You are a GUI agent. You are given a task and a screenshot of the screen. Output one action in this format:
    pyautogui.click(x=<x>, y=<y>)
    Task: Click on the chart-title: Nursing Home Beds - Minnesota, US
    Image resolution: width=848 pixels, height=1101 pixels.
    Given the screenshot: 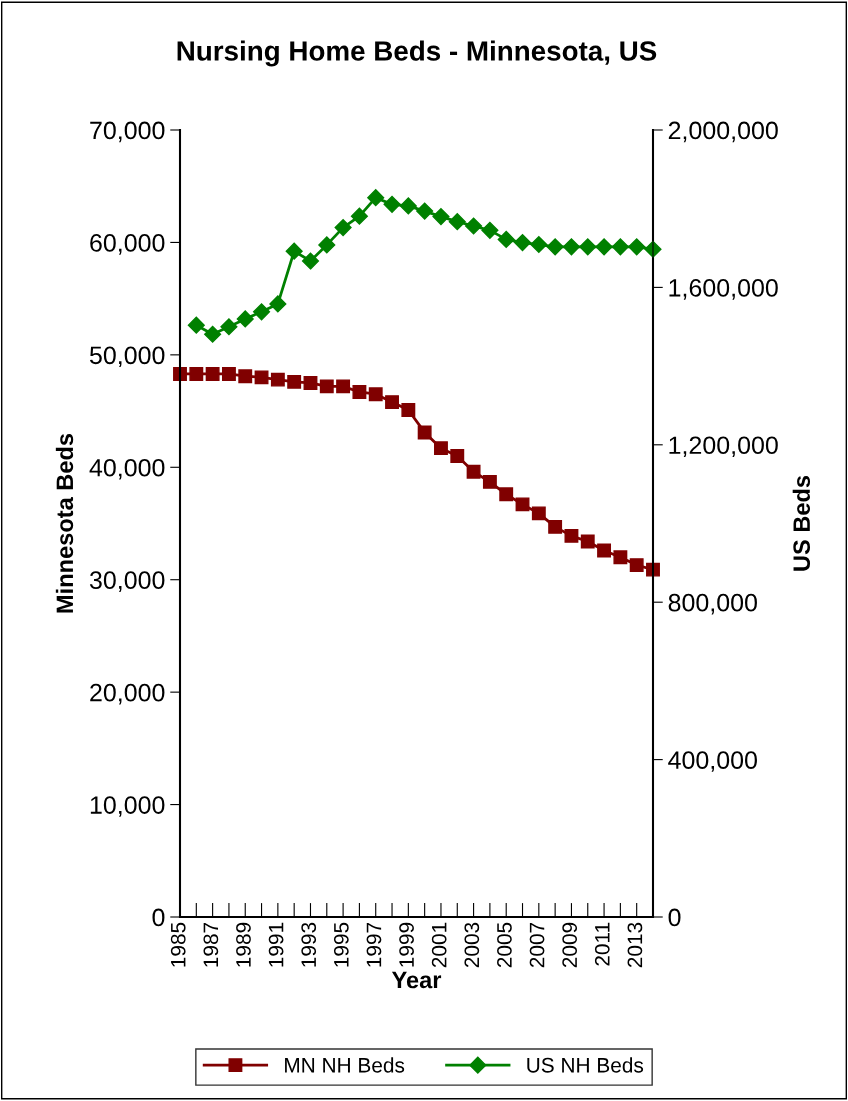 What is the action you would take?
    pyautogui.click(x=417, y=53)
    